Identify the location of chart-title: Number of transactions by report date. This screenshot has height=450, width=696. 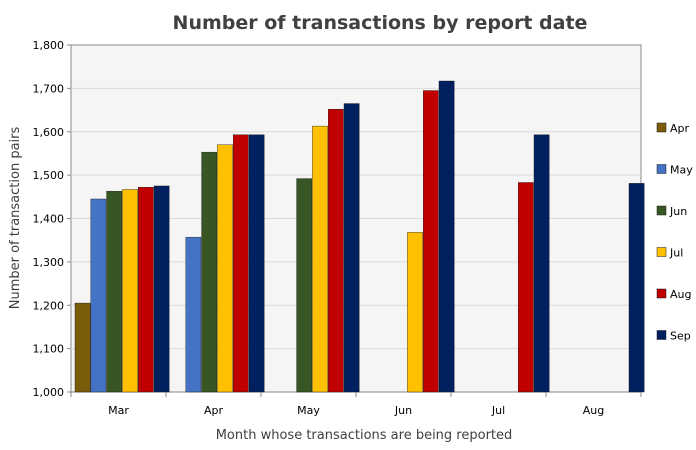
(380, 23).